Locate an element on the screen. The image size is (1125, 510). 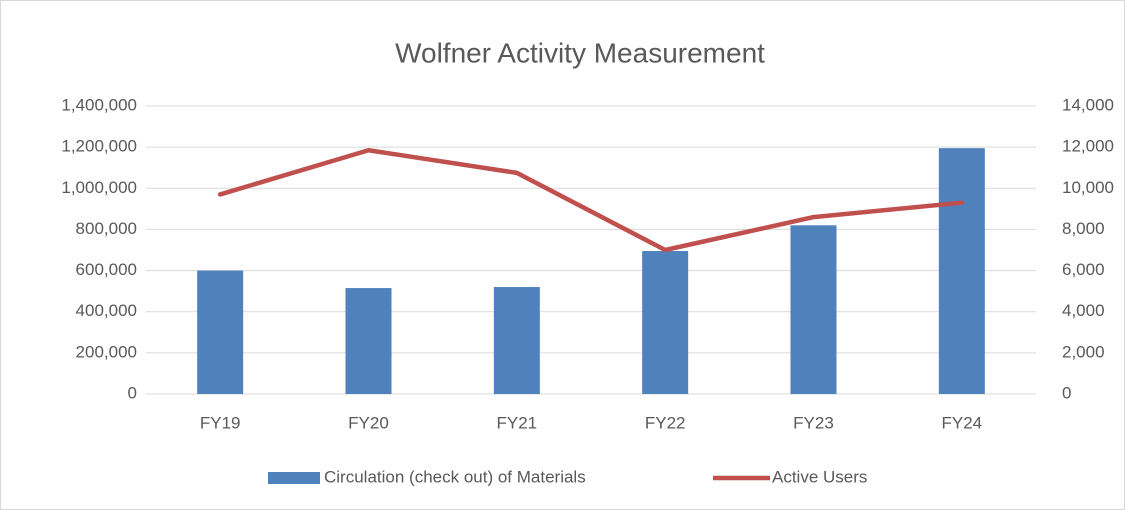
y-tick-label: 800,000 is located at coordinates (106, 228).